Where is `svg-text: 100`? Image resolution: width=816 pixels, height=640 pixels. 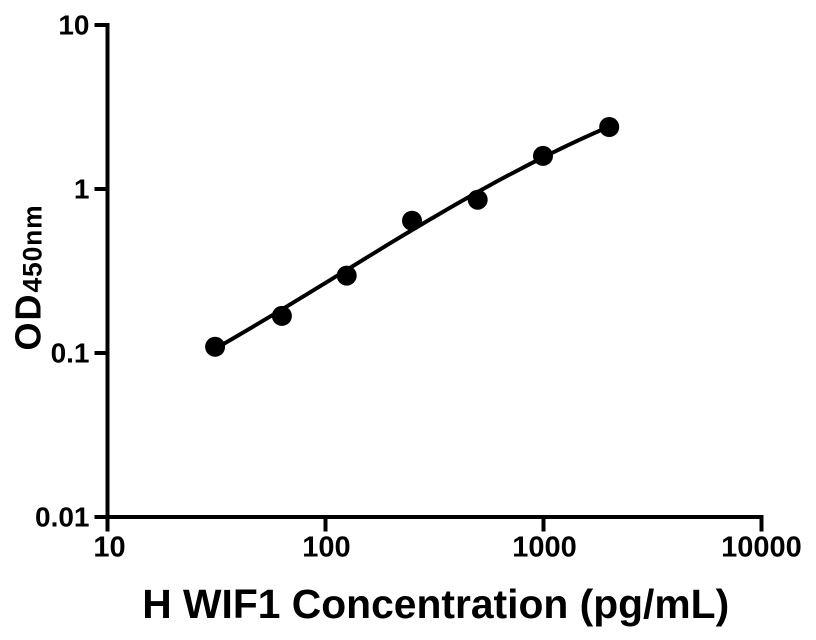
svg-text: 100 is located at coordinates (326, 548).